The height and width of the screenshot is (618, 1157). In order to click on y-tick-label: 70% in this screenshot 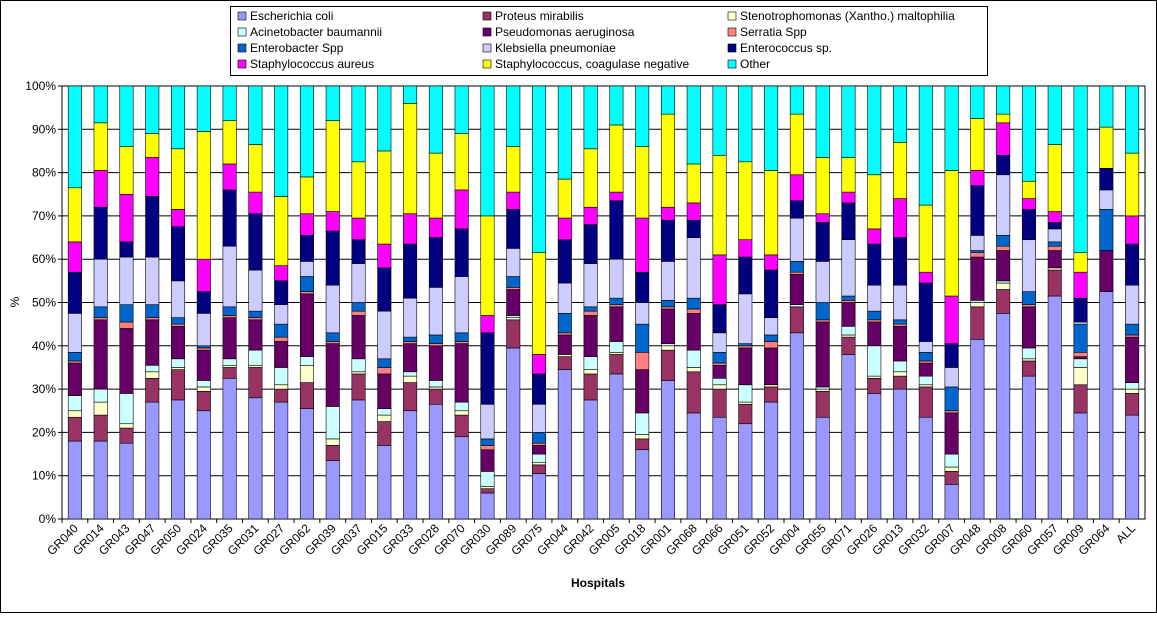, I will do `click(44, 216)`.